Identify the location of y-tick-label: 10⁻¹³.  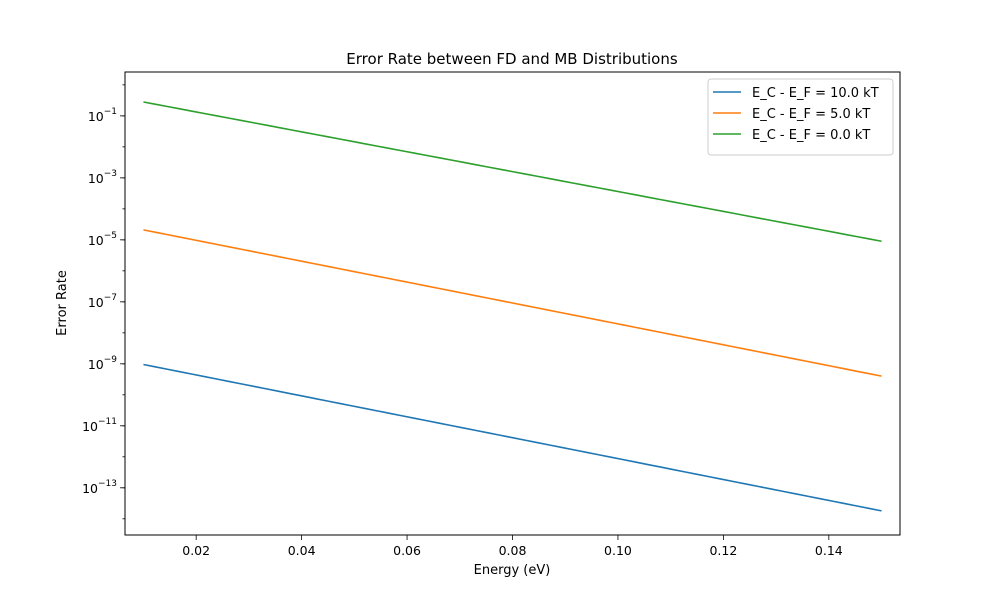
(99, 487).